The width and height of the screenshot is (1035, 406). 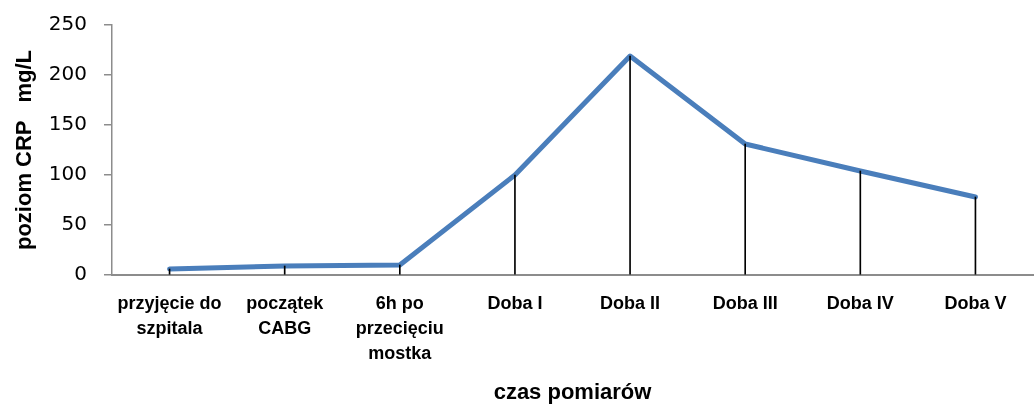 What do you see at coordinates (745, 302) in the screenshot?
I see `x-tick-label: Doba III` at bounding box center [745, 302].